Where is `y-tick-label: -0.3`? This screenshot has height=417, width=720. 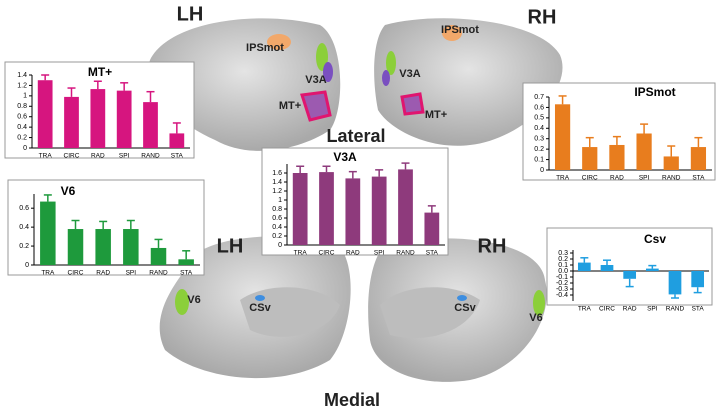
y-tick-label: -0.3 is located at coordinates (562, 289).